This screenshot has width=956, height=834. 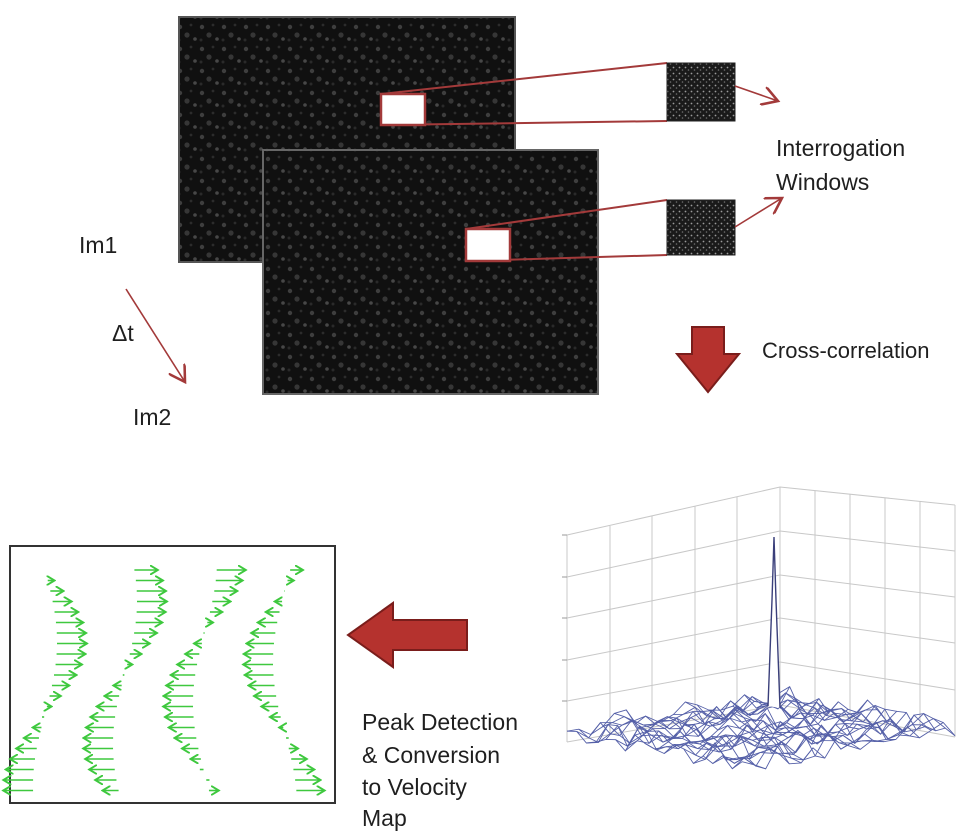 I want to click on correlation-peak, so click(x=774, y=622).